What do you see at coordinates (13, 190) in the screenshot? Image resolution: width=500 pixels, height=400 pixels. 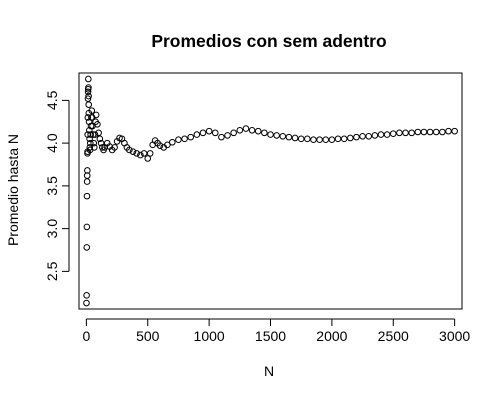 I see `y-axis-label: Promedio hasta N` at bounding box center [13, 190].